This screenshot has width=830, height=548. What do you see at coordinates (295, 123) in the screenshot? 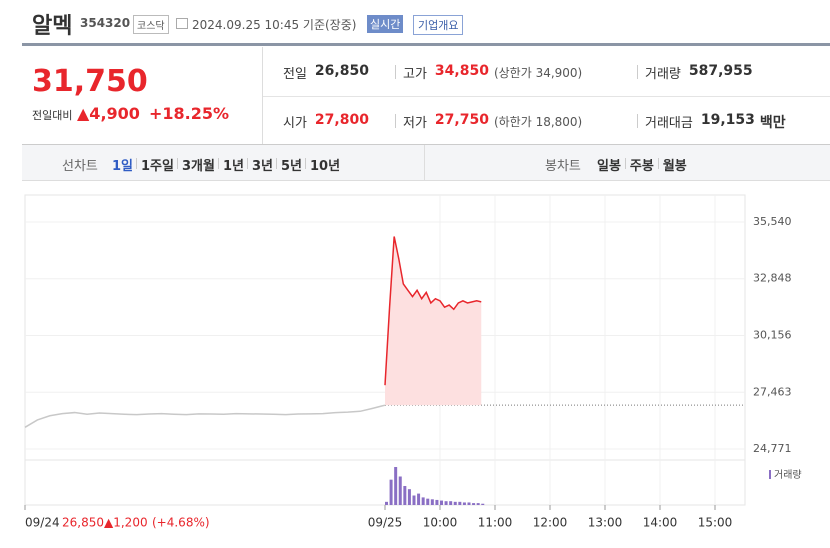
I see `cell-label: 시가` at bounding box center [295, 123].